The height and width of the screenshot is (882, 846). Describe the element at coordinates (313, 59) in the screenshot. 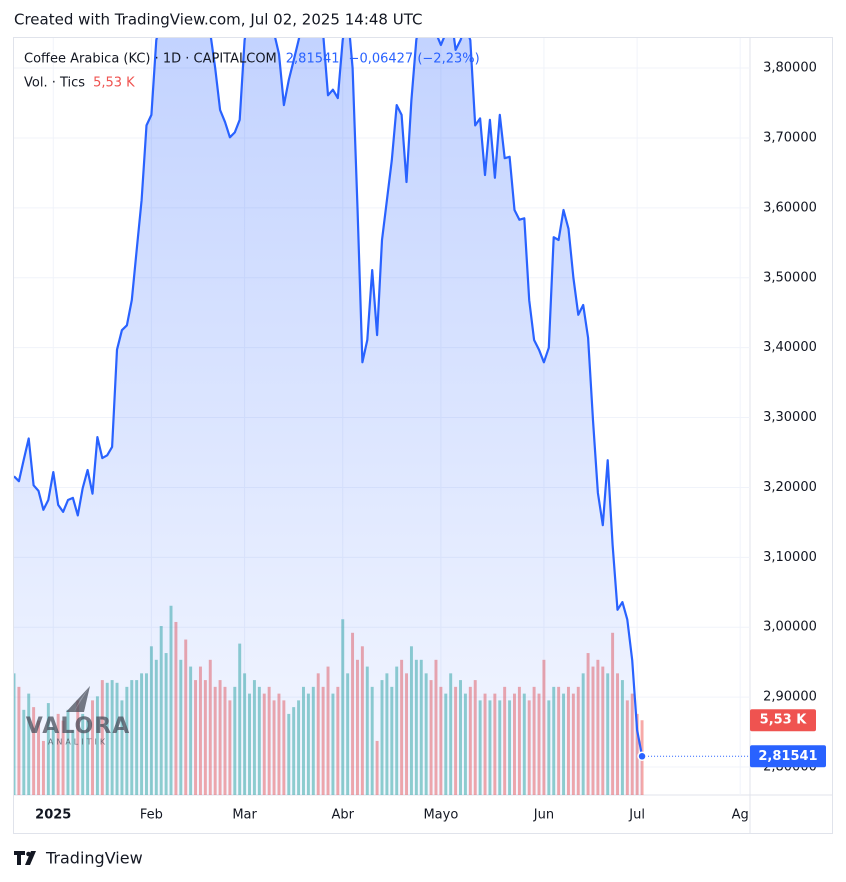

I see `legend-price: 2,81541` at that location.